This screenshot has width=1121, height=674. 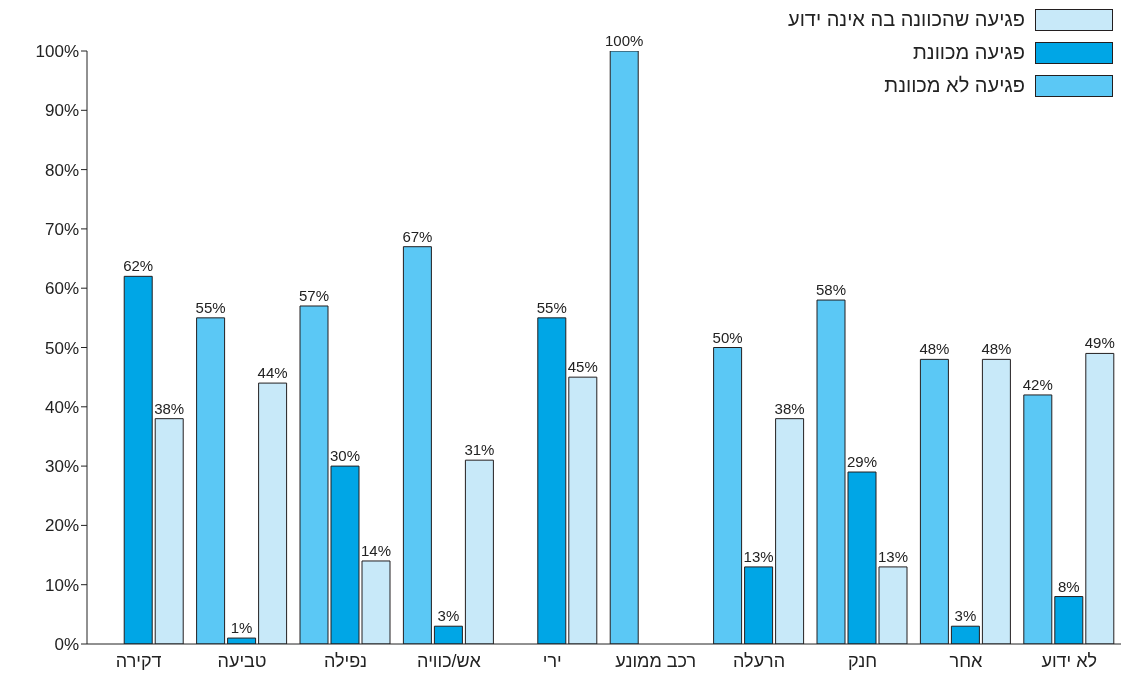 What do you see at coordinates (656, 660) in the screenshot?
I see `x-tick-label: רכב ממונע` at bounding box center [656, 660].